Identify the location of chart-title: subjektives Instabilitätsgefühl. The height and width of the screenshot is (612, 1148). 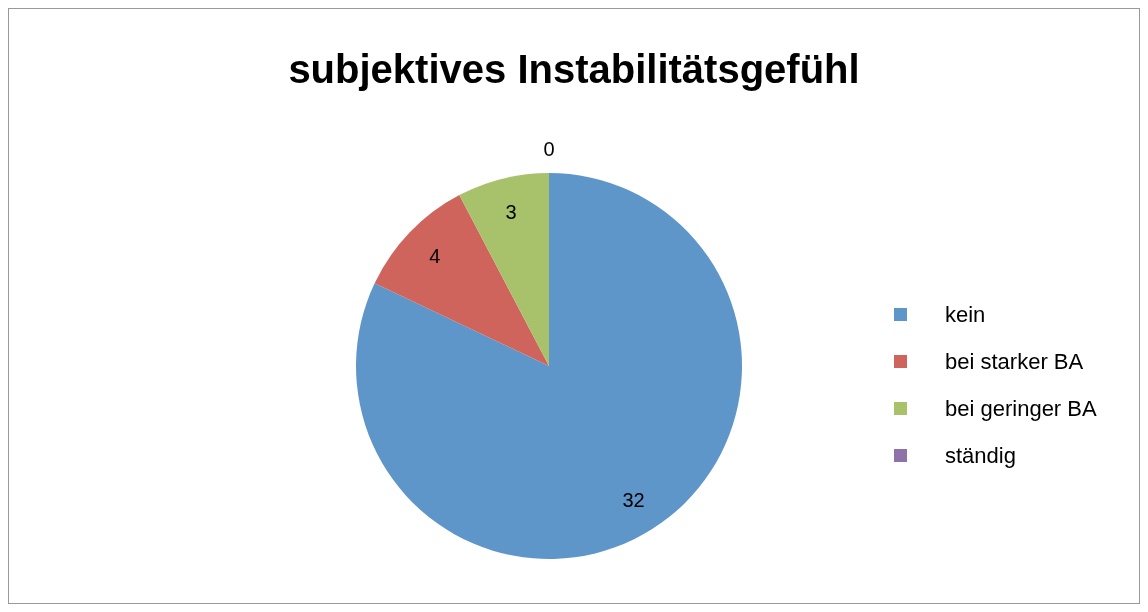
(574, 69).